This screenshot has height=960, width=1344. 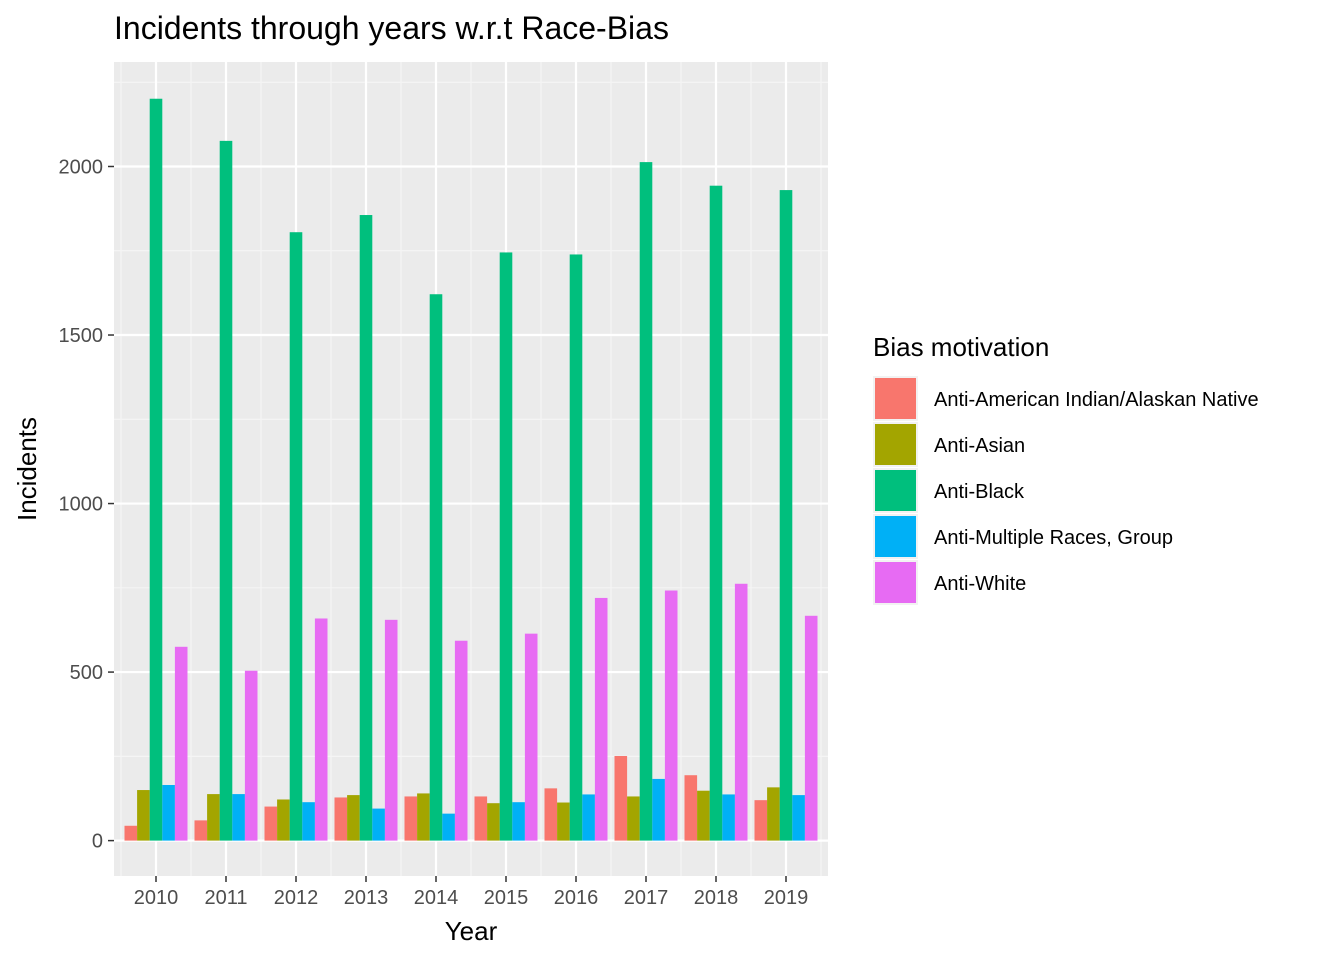 I want to click on y-tick-label: 1500, so click(x=81, y=336).